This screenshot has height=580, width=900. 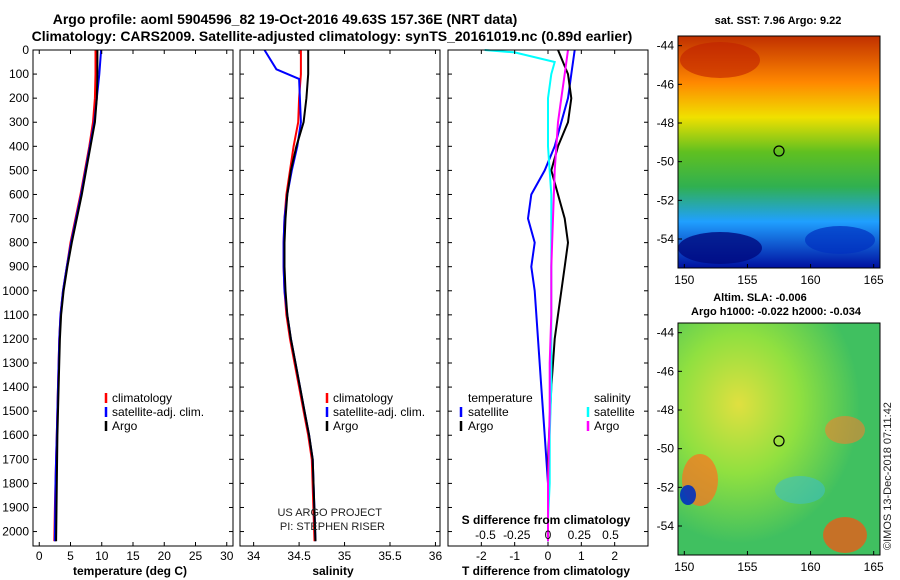 I want to click on sla-map, so click(x=779, y=439).